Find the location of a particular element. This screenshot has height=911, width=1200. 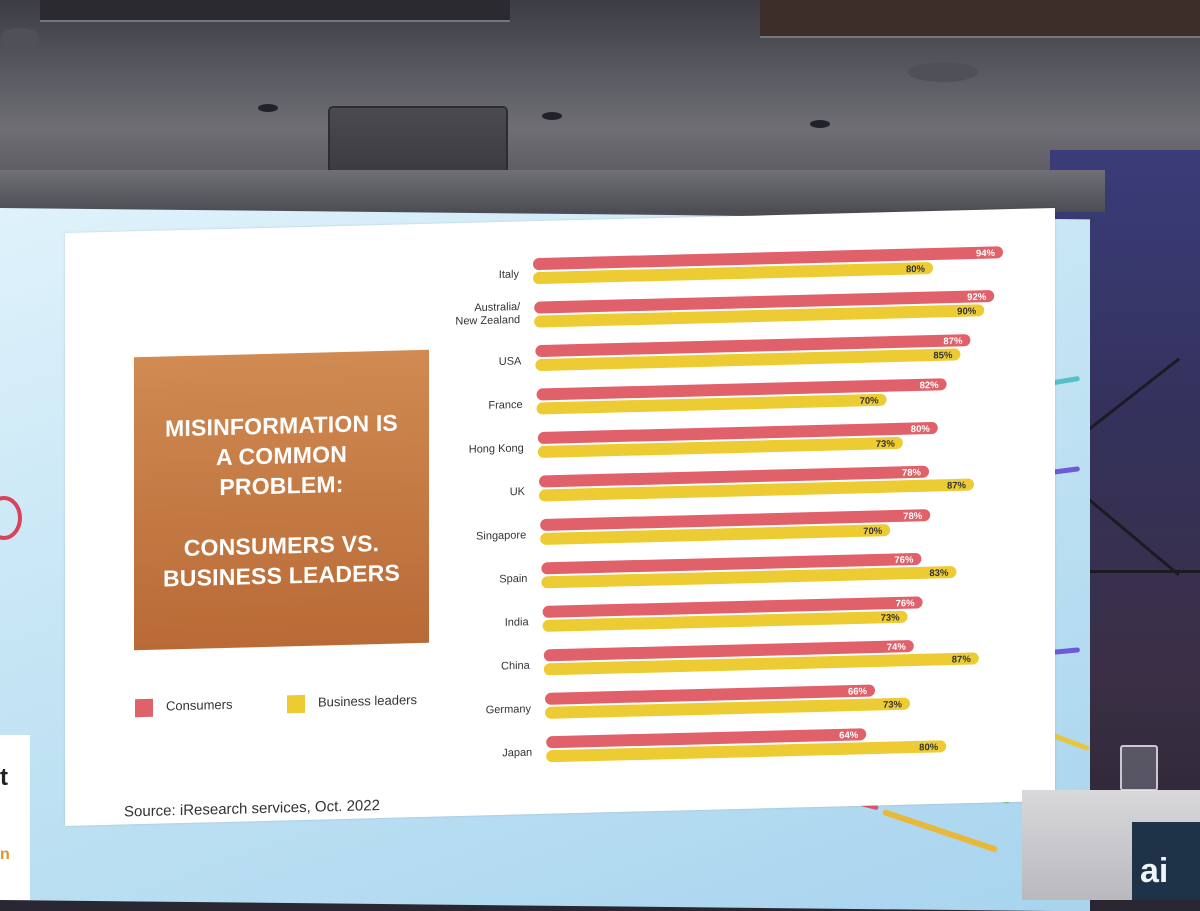

category-label: Australia/New Zealand is located at coordinates (488, 314).